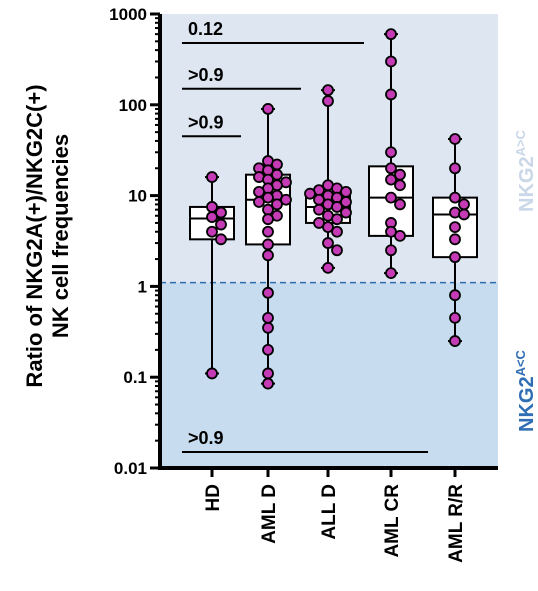 The width and height of the screenshot is (538, 591). Describe the element at coordinates (60, 236) in the screenshot. I see `y-axis-title-line-2: NK cell frequencies` at that location.